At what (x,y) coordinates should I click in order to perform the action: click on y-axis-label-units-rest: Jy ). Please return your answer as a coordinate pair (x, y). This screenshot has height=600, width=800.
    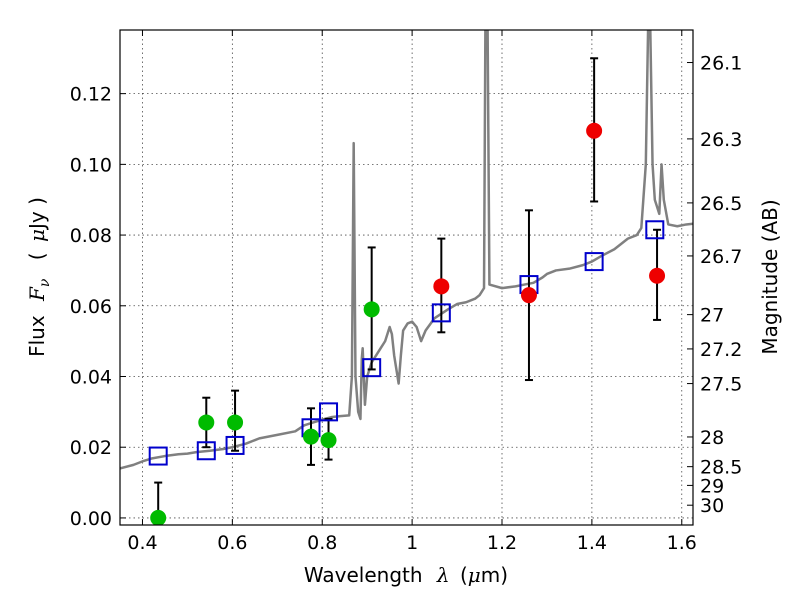
    Looking at the image, I should click on (37, 214).